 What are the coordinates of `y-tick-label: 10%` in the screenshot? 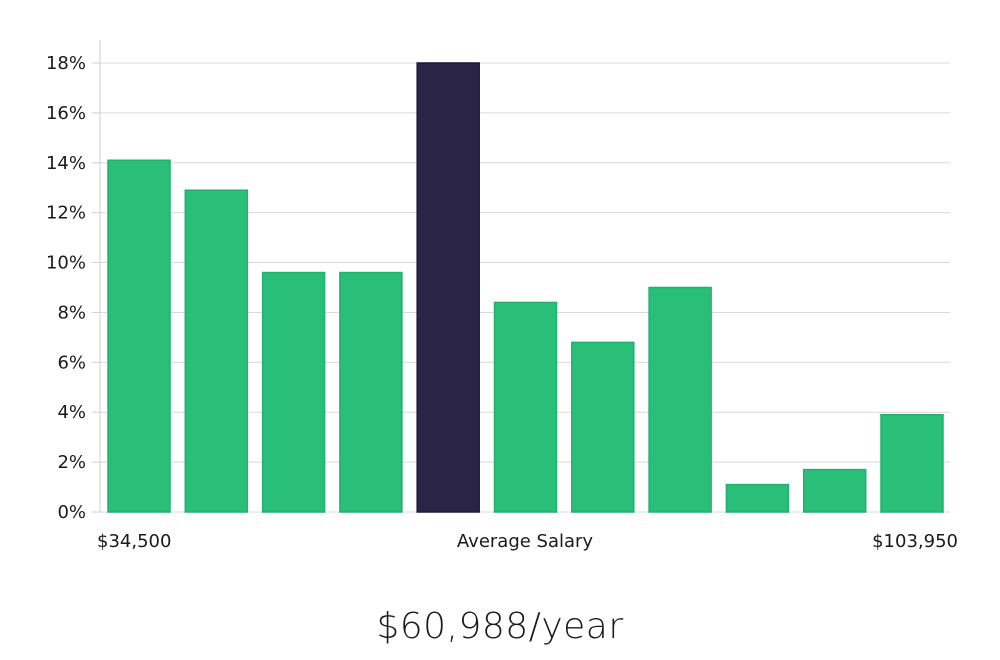 It's located at (66, 263).